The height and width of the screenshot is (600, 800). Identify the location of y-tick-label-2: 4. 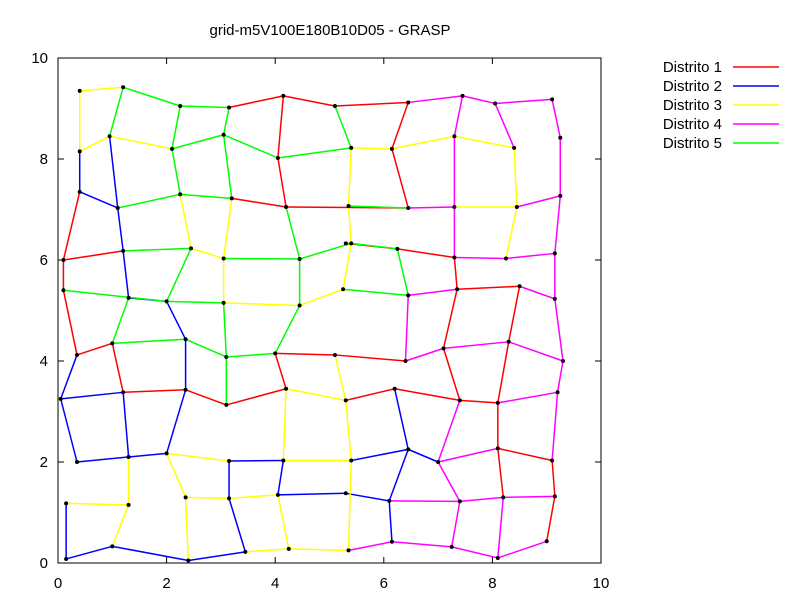
(44, 361).